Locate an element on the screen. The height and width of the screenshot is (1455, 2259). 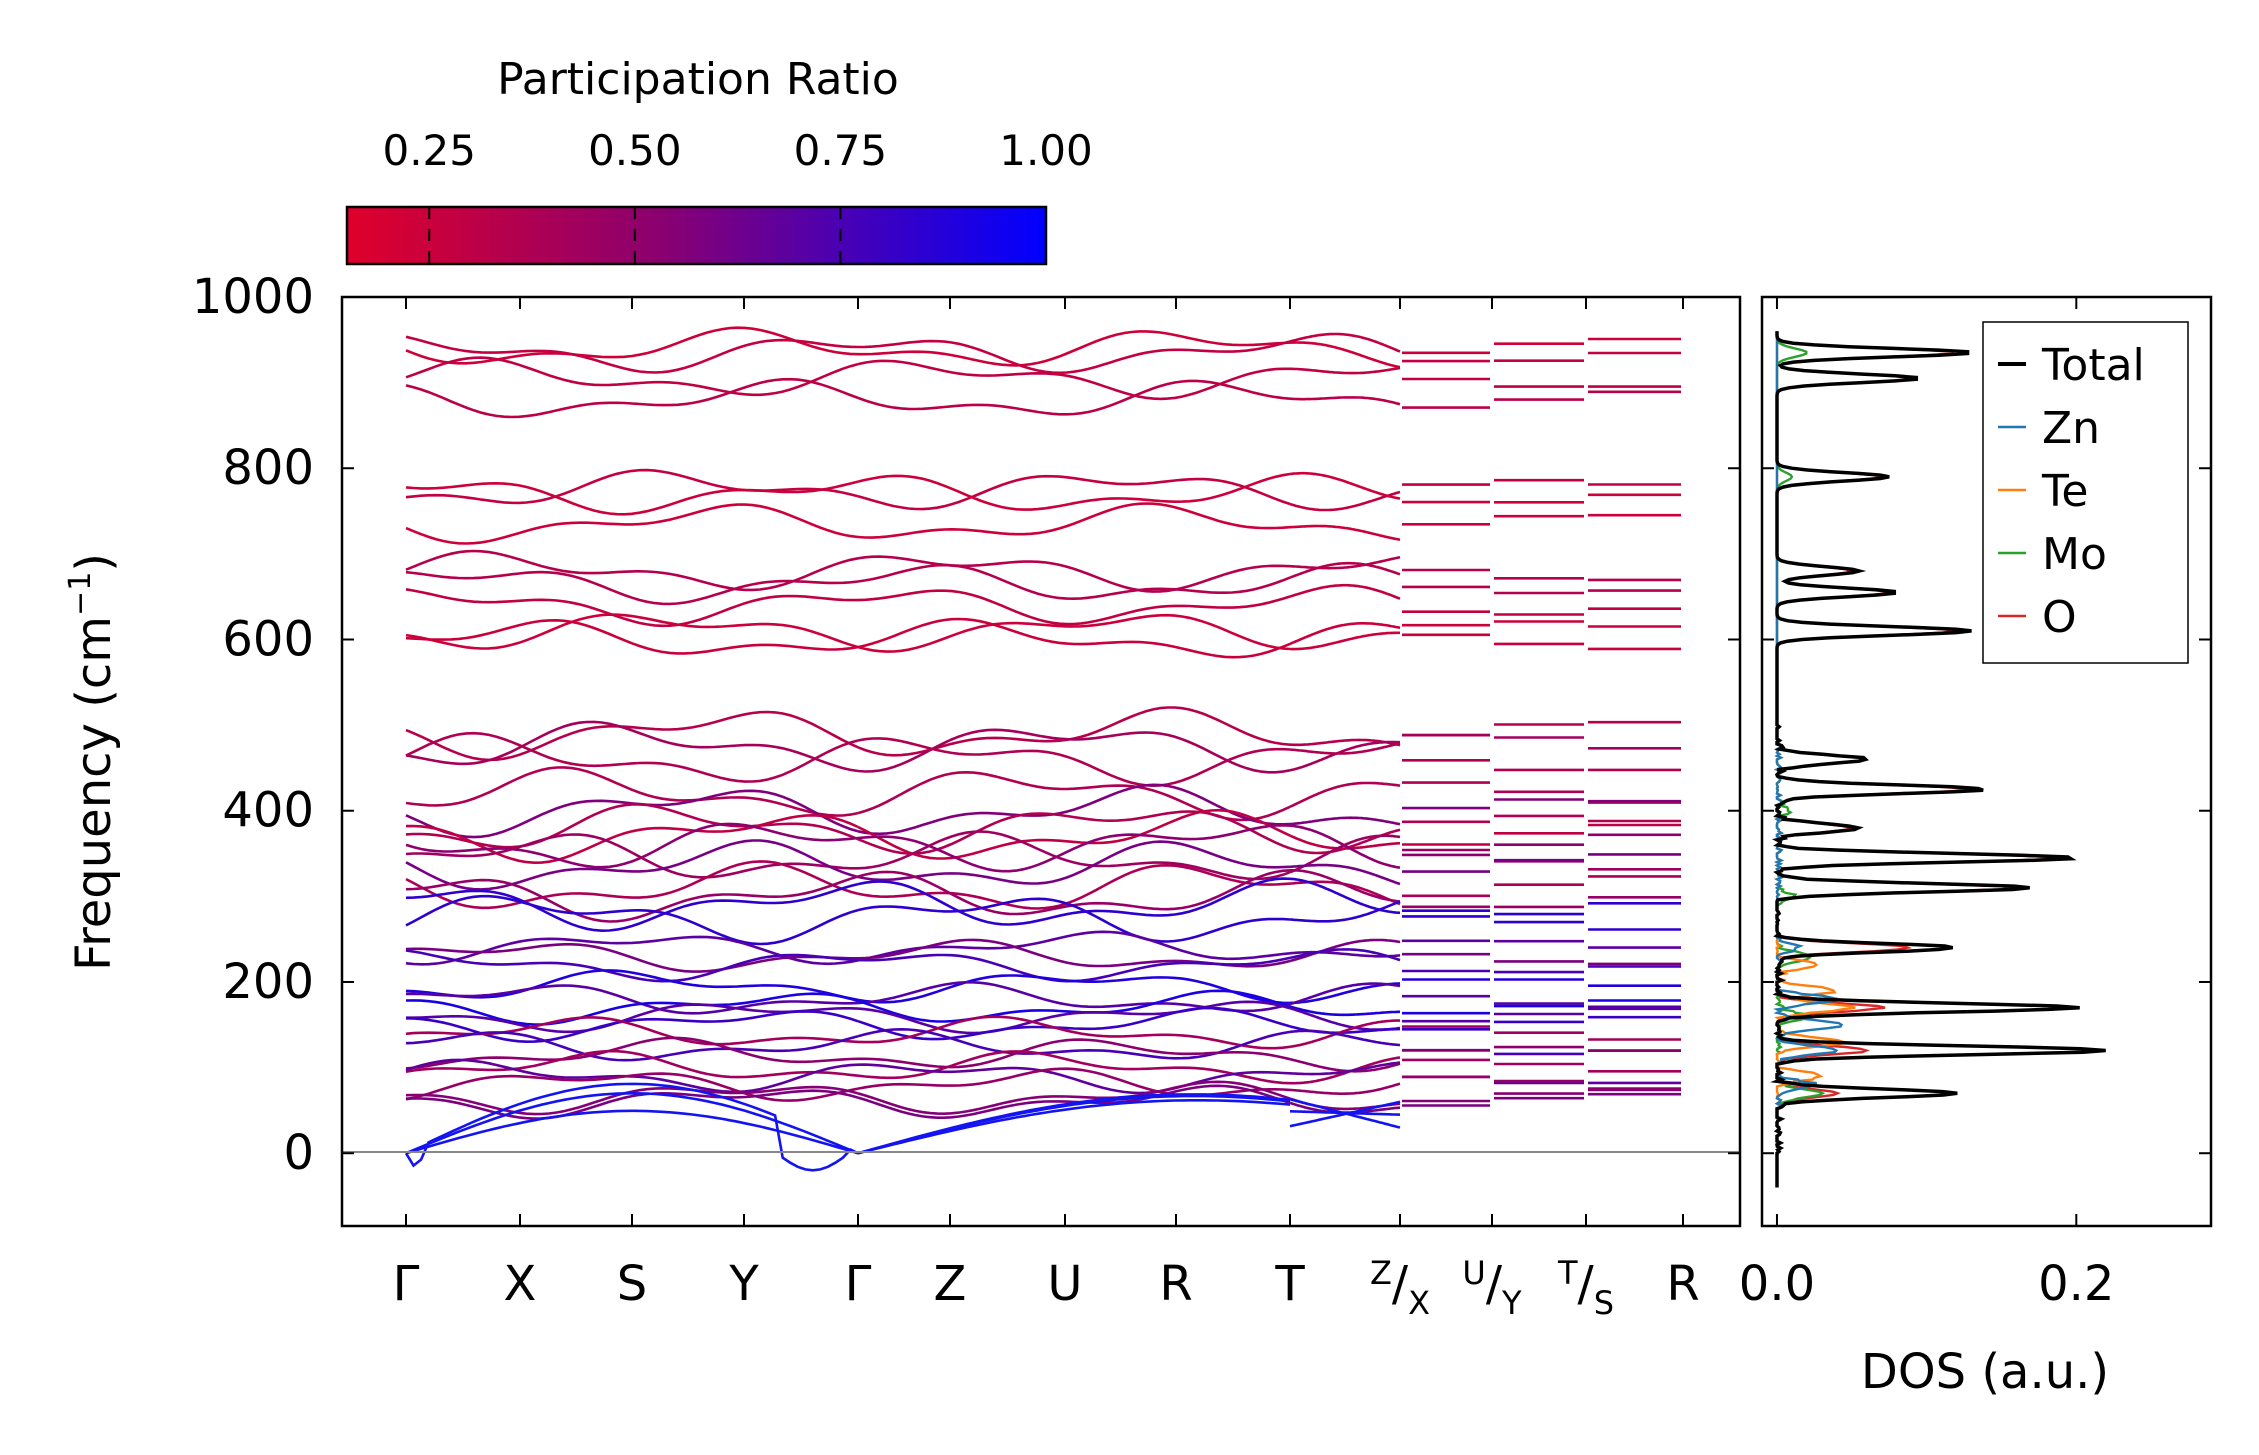
k-point-label: Y is located at coordinates (743, 1284).